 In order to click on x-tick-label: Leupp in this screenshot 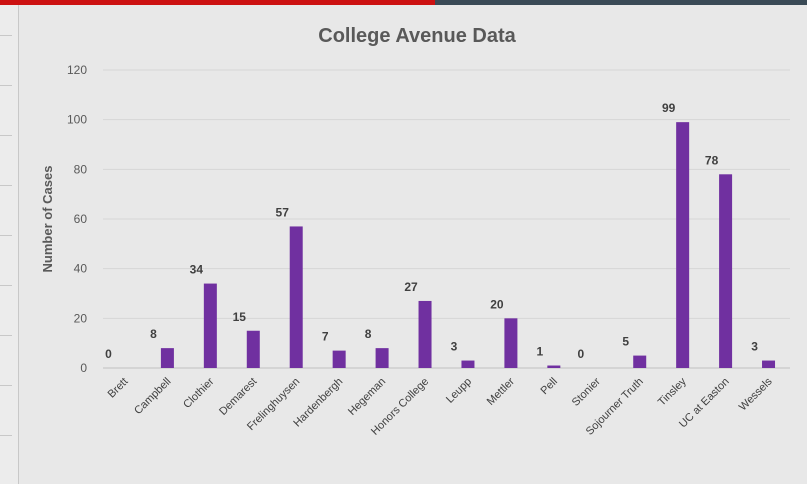, I will do `click(459, 391)`.